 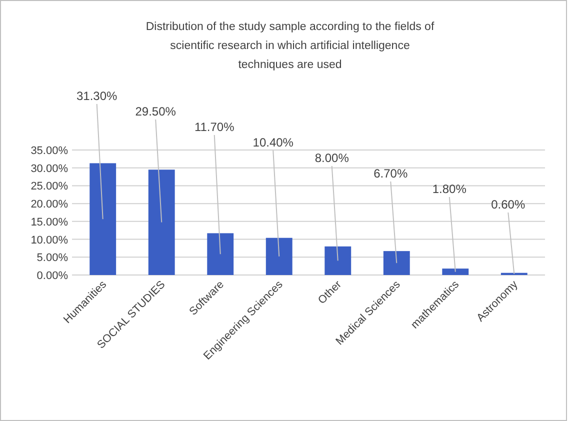 What do you see at coordinates (273, 143) in the screenshot?
I see `data-label: 10.40%` at bounding box center [273, 143].